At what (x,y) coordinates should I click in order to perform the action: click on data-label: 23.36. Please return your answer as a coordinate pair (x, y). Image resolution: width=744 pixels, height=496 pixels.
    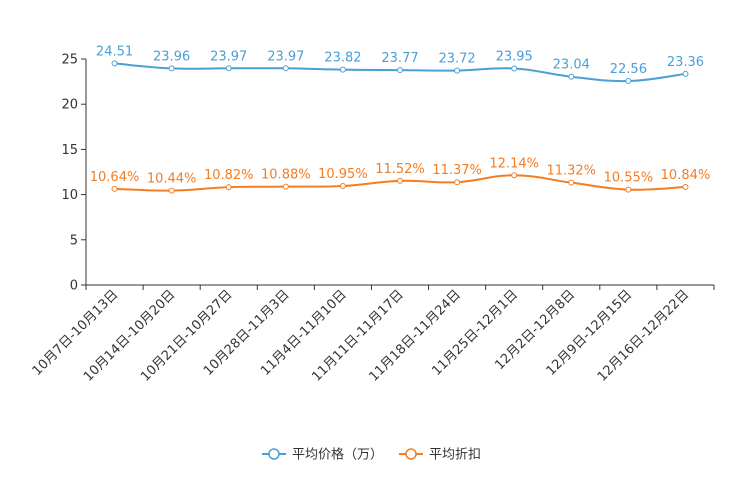
    Looking at the image, I should click on (685, 62).